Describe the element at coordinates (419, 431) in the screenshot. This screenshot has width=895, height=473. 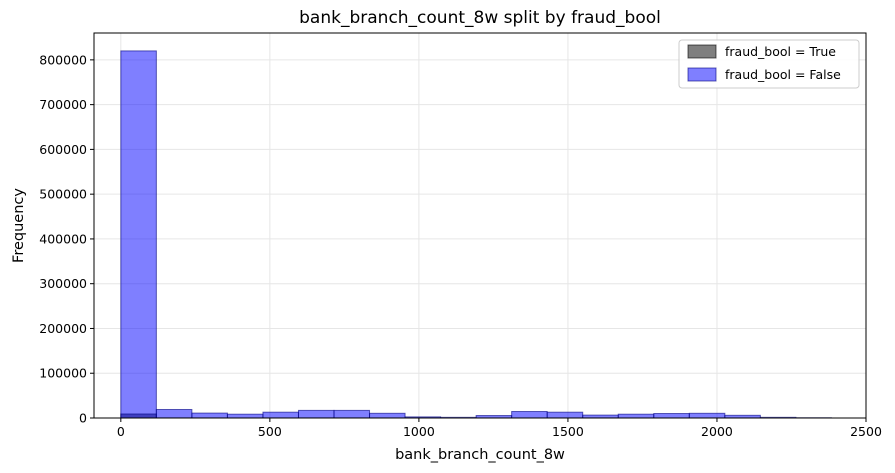
I see `x-tick-label: 1000` at that location.